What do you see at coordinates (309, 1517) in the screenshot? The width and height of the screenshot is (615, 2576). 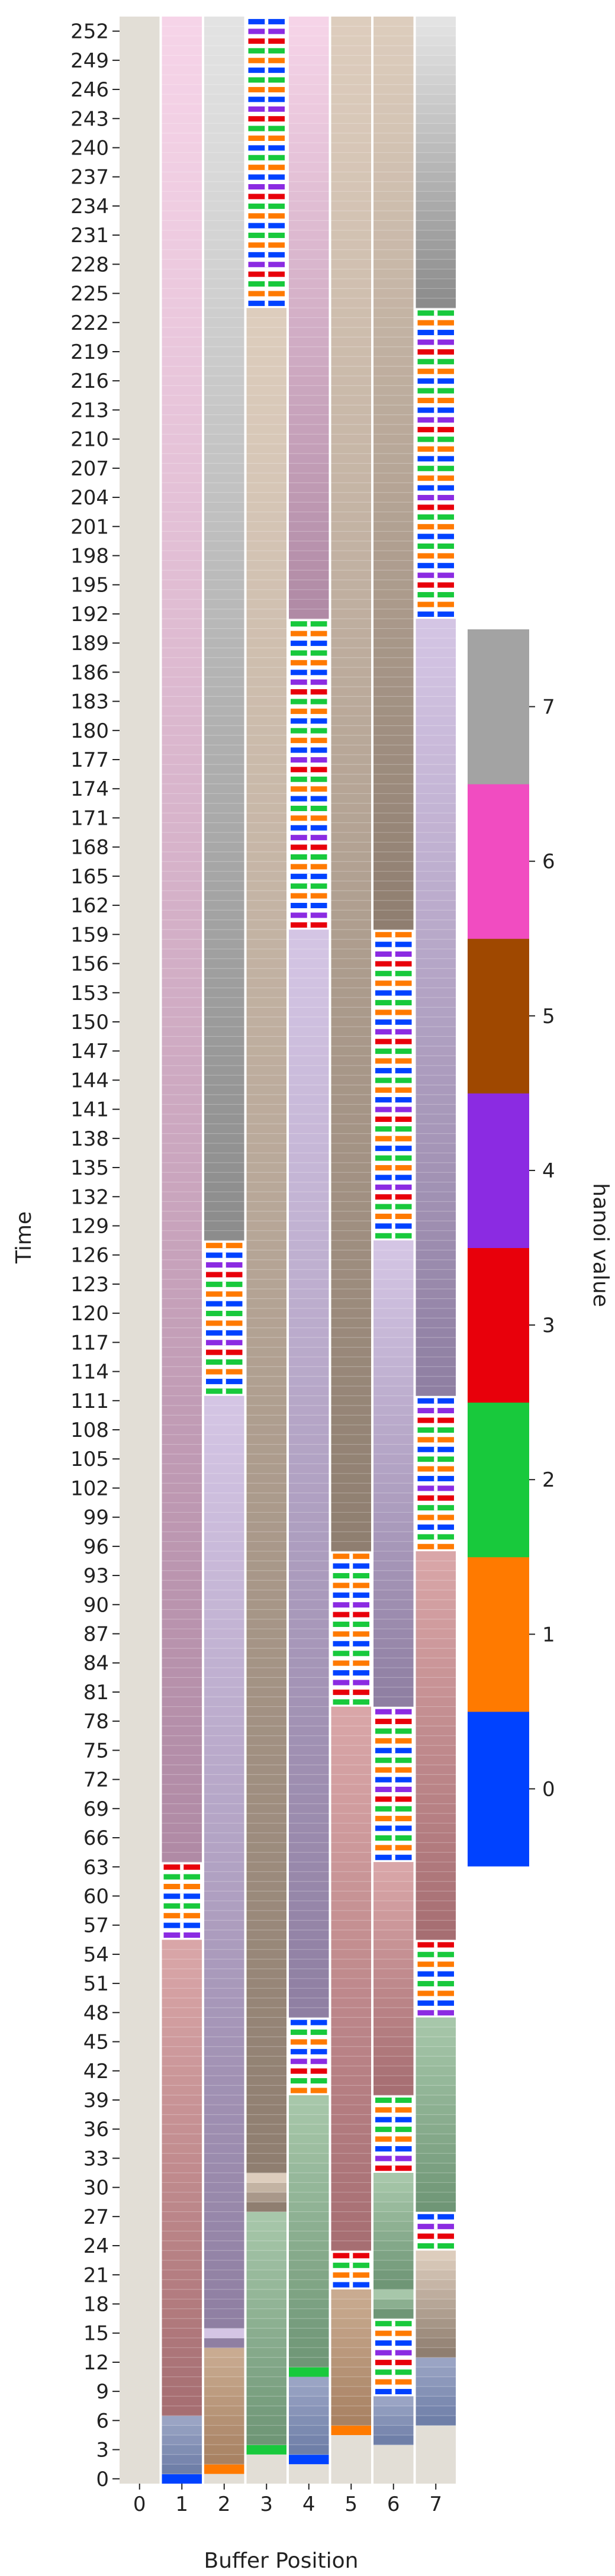 I see `cell-p4-t99` at bounding box center [309, 1517].